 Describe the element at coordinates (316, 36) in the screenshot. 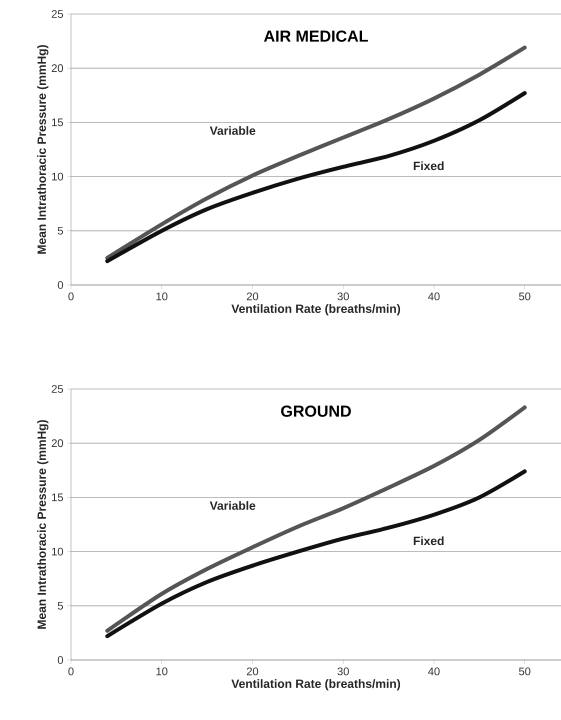

I see `text: AIR MEDICAL` at that location.